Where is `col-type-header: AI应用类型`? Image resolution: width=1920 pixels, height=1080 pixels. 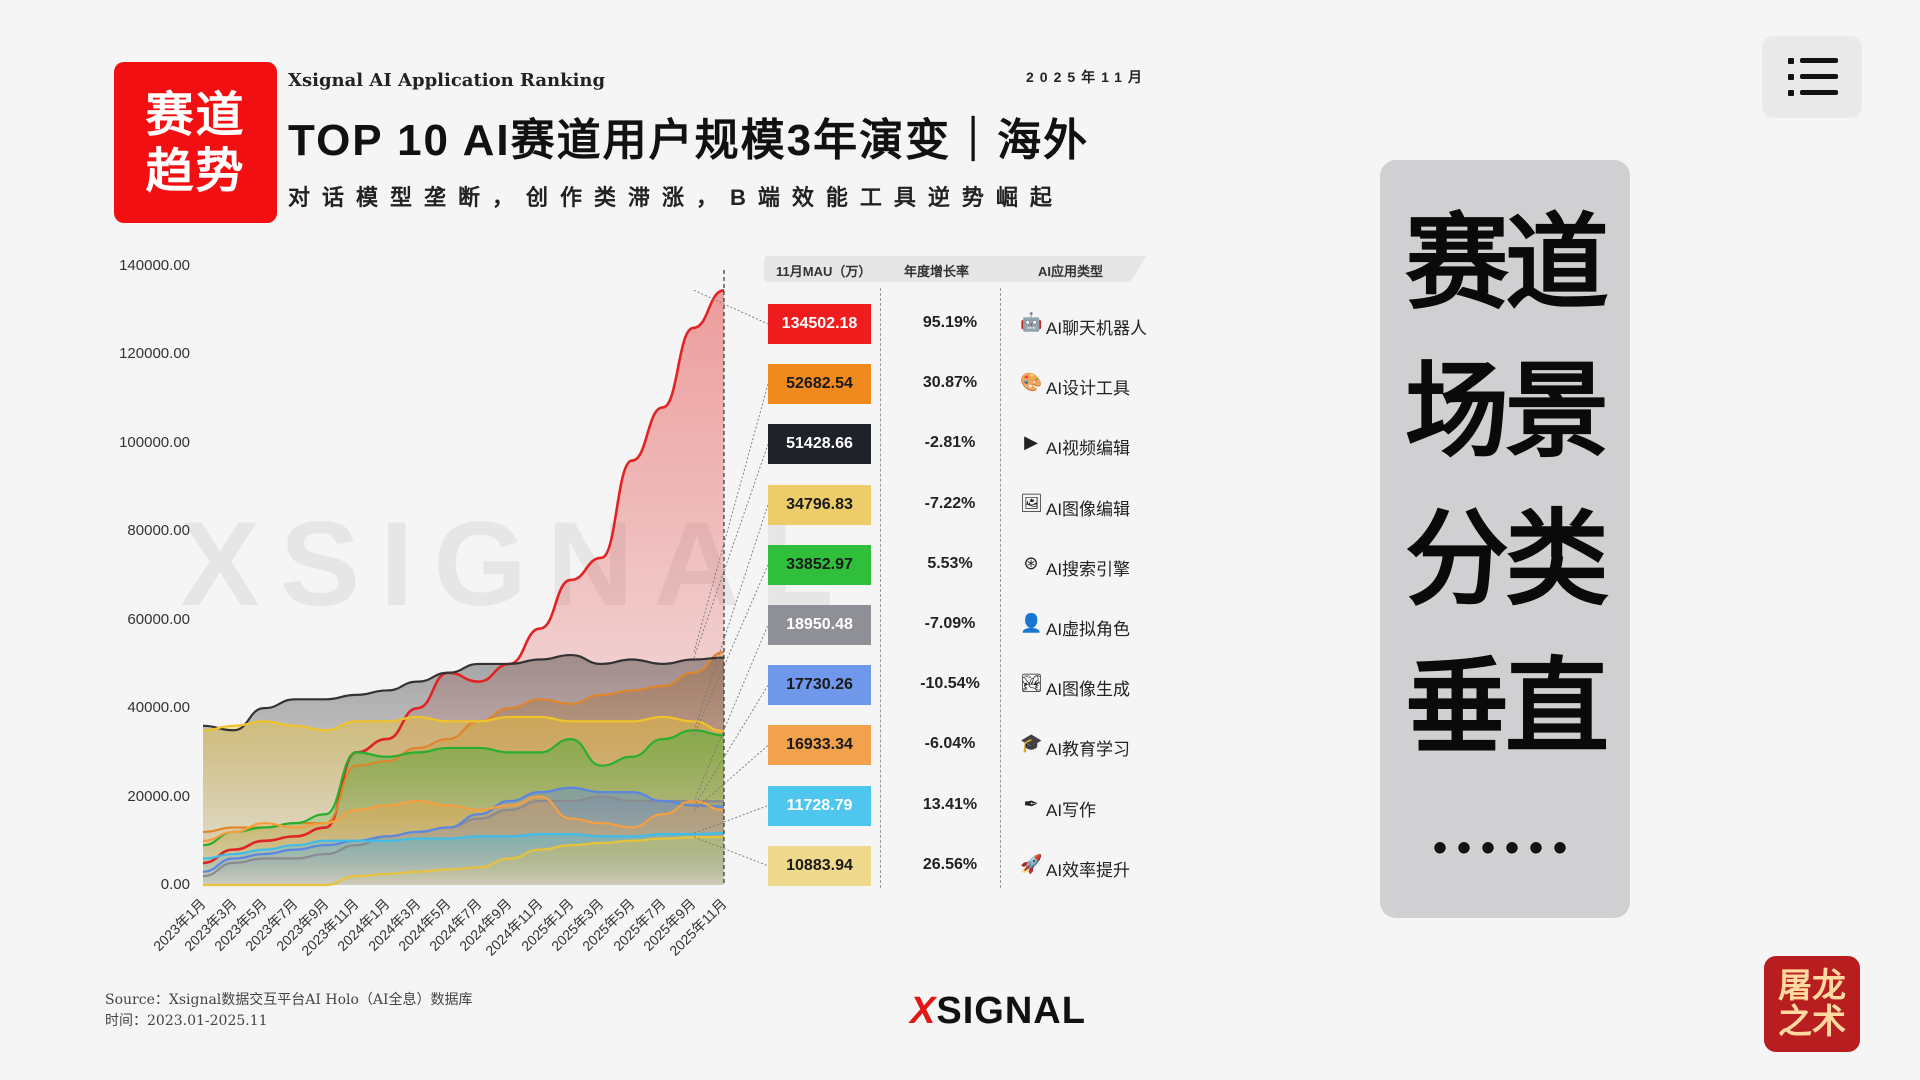 col-type-header: AI应用类型 is located at coordinates (1071, 271).